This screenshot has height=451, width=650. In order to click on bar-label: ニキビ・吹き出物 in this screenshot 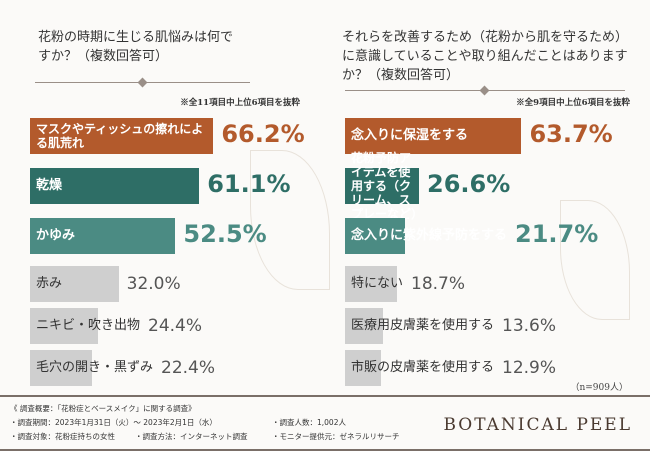, I will do `click(88, 325)`.